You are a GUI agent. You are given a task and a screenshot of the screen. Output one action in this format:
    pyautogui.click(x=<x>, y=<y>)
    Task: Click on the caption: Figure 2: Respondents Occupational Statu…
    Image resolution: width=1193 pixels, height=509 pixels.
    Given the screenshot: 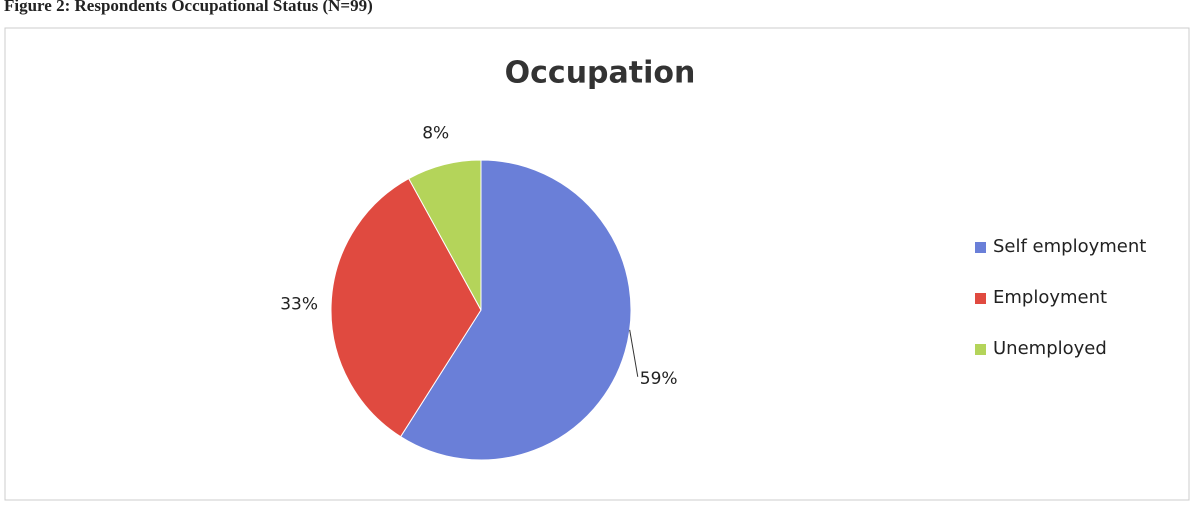 What is the action you would take?
    pyautogui.click(x=188, y=7)
    